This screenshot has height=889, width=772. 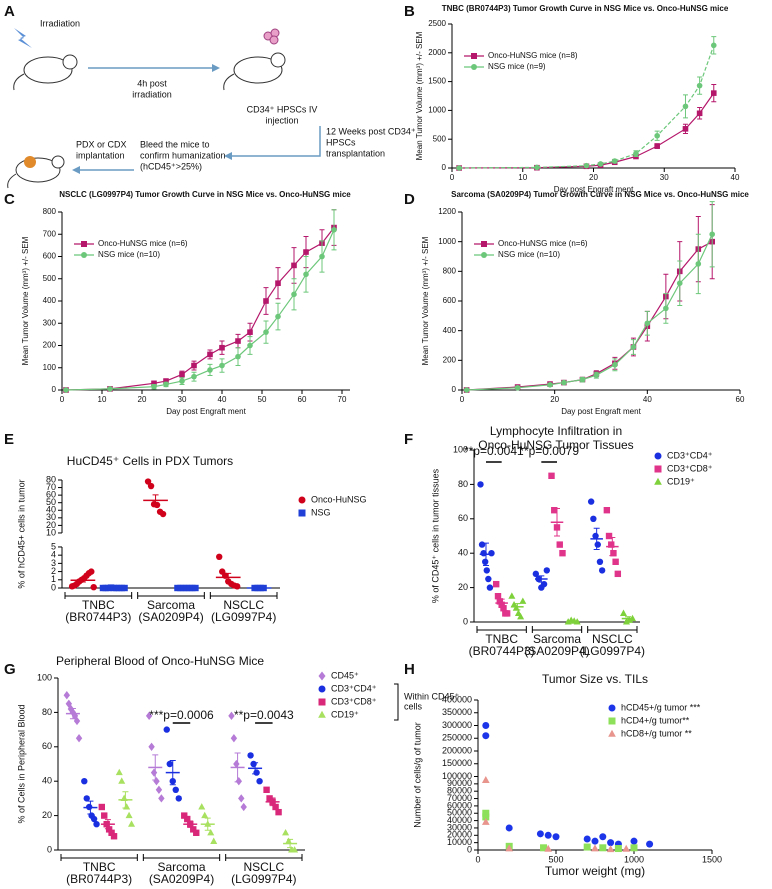 I want to click on annotation: ***p=0.0006, so click(x=181, y=715).